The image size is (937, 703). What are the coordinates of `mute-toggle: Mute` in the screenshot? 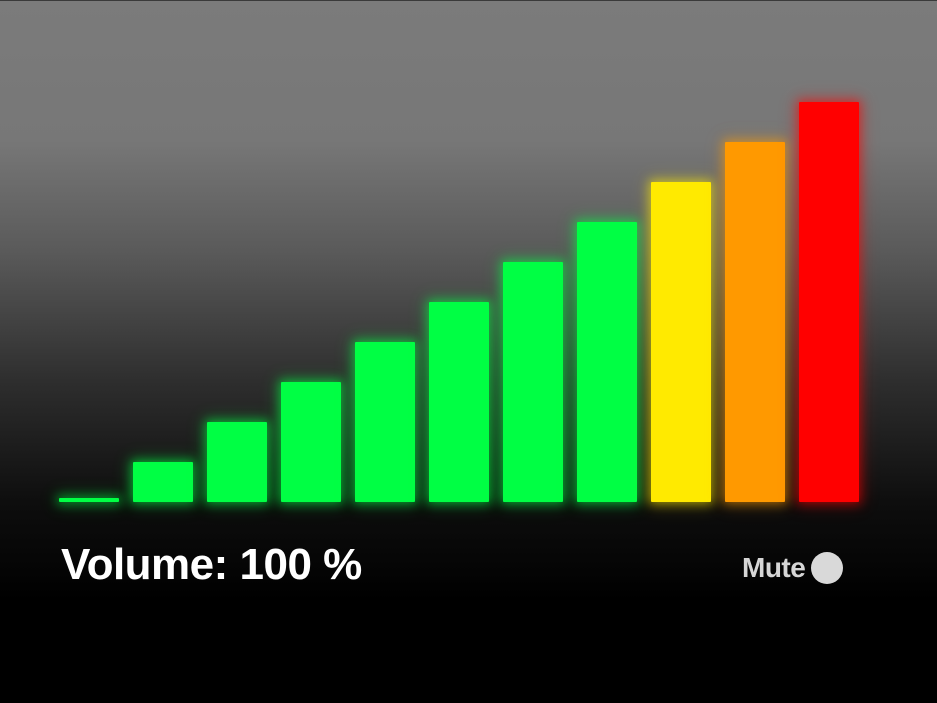 It's located at (793, 568).